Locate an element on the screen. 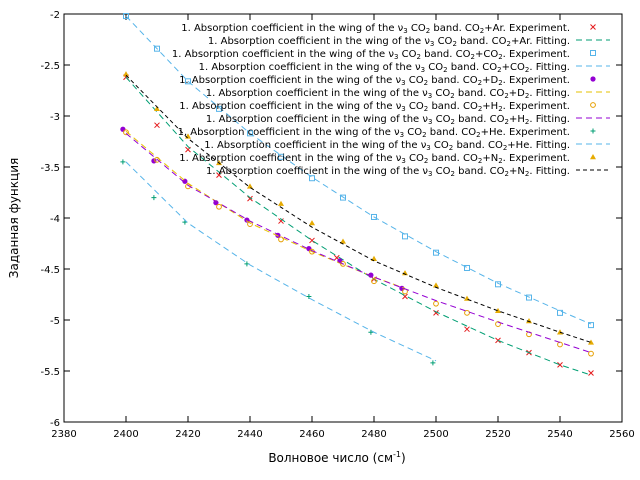 The image size is (640, 480). y-tick-label: -2.5 is located at coordinates (50, 66).